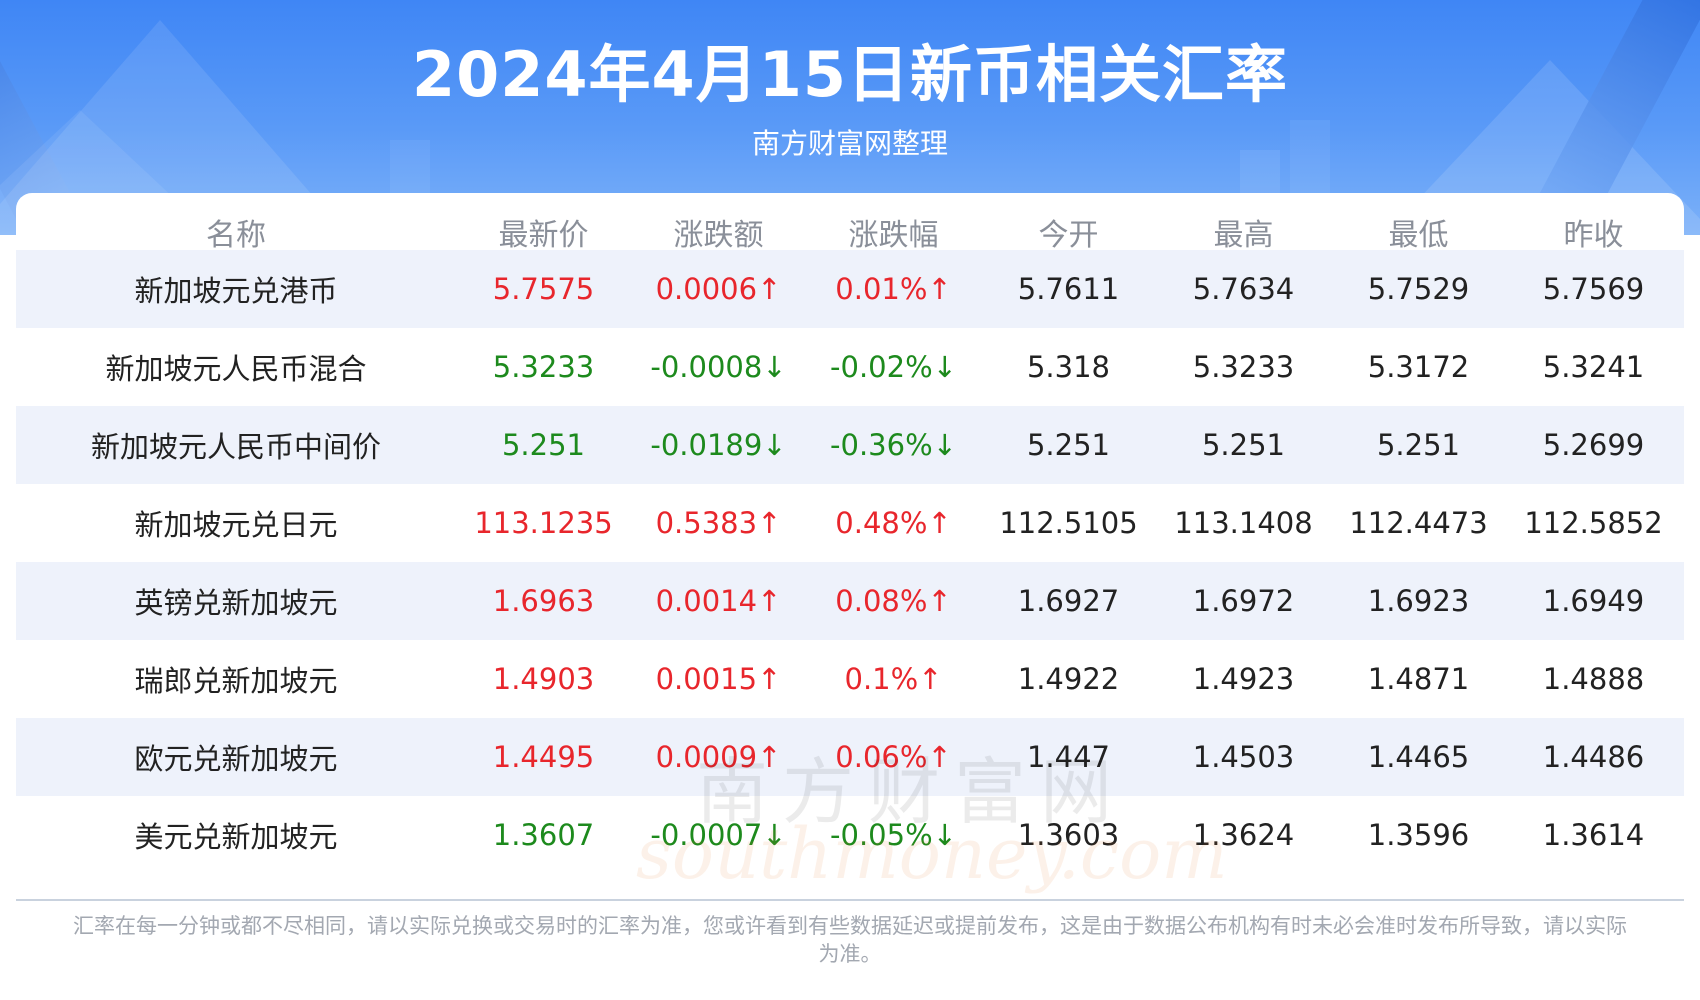 This screenshot has height=1000, width=1700. I want to click on cell-name: 新加坡元人民币中间价, so click(235, 447).